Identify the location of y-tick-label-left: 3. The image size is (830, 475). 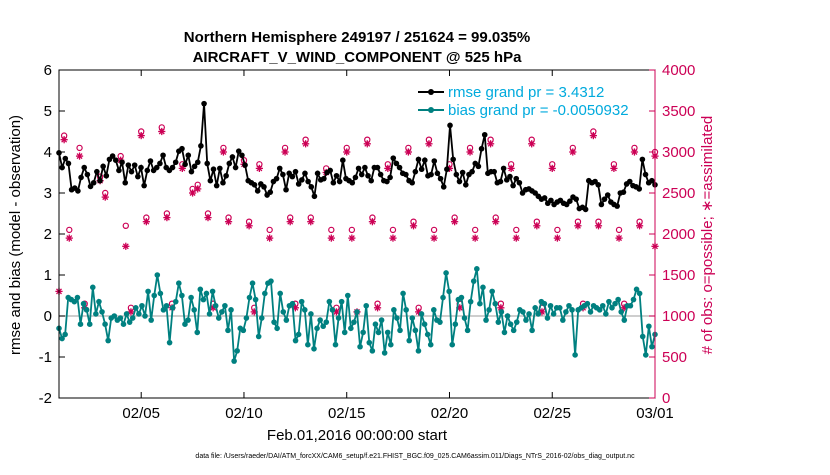
(48, 193).